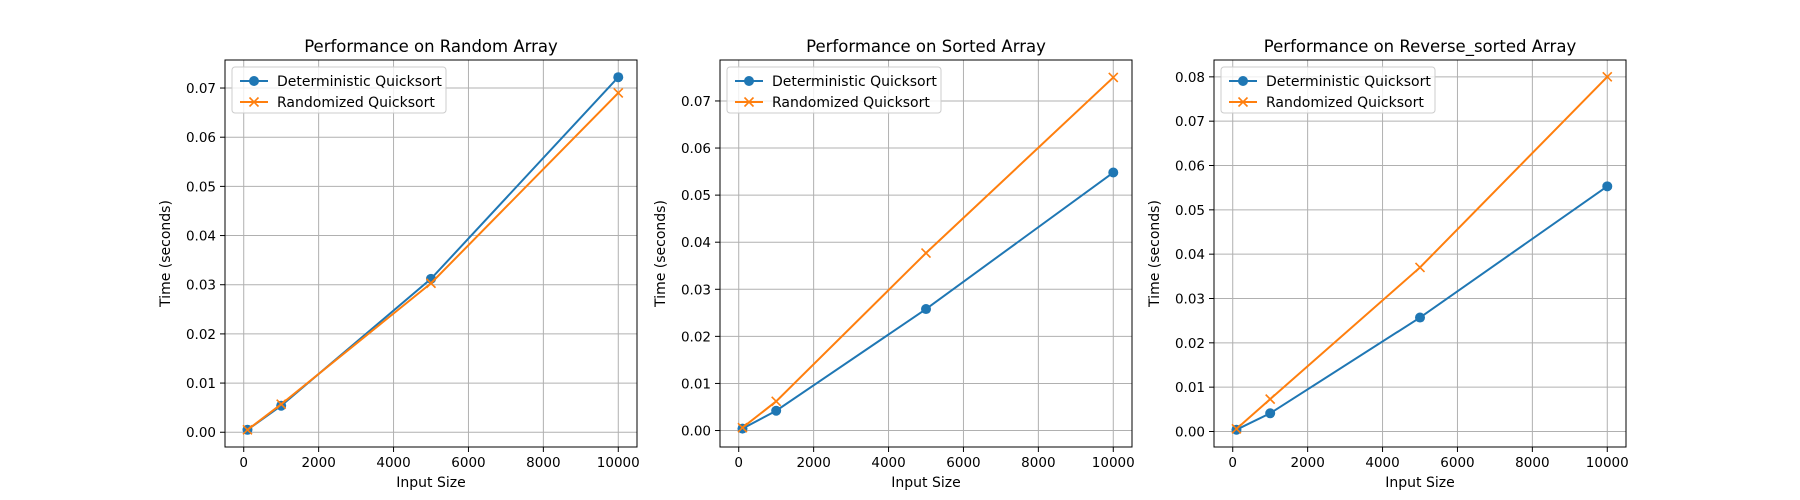 The image size is (1800, 500). Describe the element at coordinates (1113, 463) in the screenshot. I see `x-tick-label: 10000` at that location.